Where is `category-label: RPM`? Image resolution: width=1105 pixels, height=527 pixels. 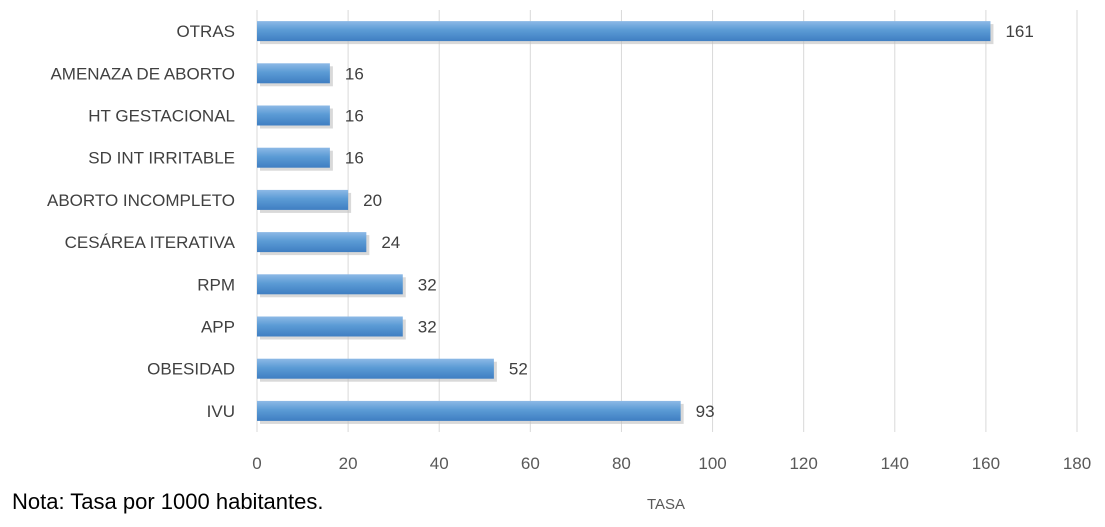
category-label: RPM is located at coordinates (216, 284).